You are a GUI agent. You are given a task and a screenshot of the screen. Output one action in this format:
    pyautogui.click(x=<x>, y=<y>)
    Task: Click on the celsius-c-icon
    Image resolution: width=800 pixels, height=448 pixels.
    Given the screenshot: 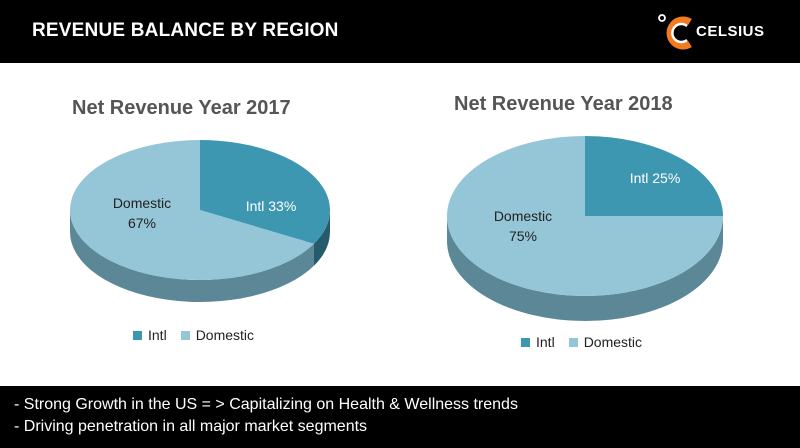 What is the action you would take?
    pyautogui.click(x=675, y=32)
    